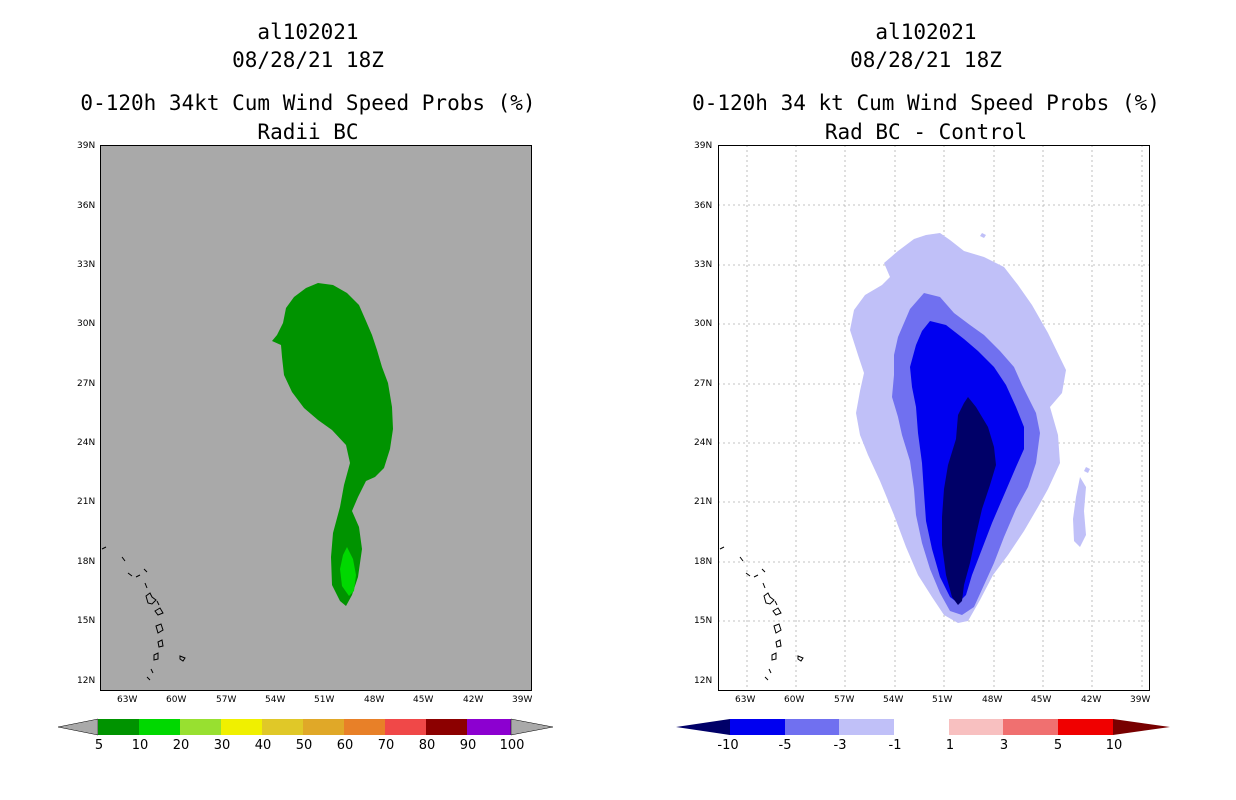 The image size is (1236, 800). I want to click on left-lat-label: 18N, so click(86, 562).